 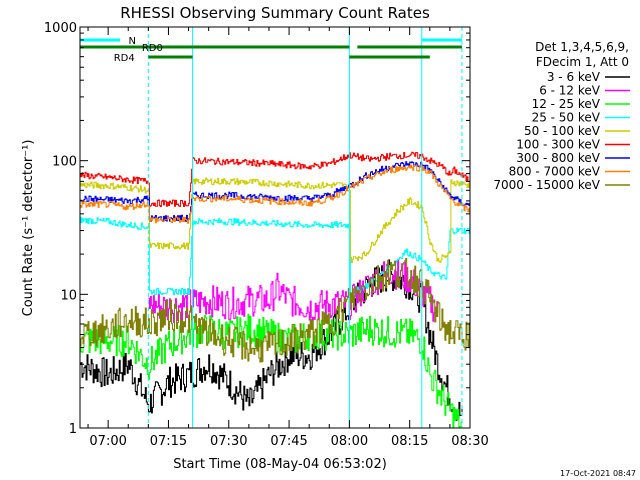 What do you see at coordinates (582, 62) in the screenshot?
I see `legend-header-2: FDecim 1, Att 0` at bounding box center [582, 62].